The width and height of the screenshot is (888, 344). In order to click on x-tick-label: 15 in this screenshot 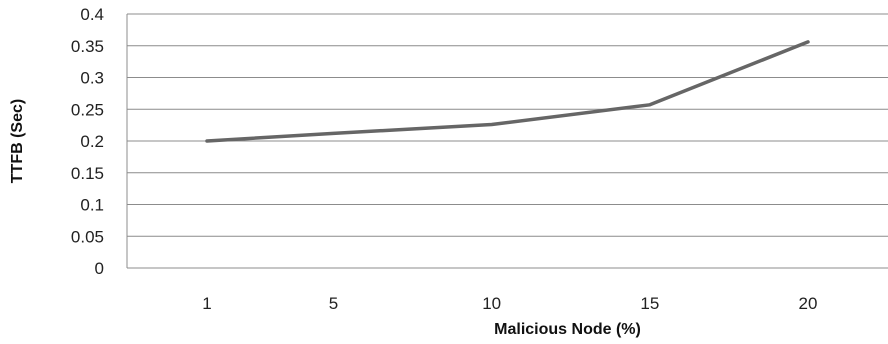, I will do `click(649, 303)`.